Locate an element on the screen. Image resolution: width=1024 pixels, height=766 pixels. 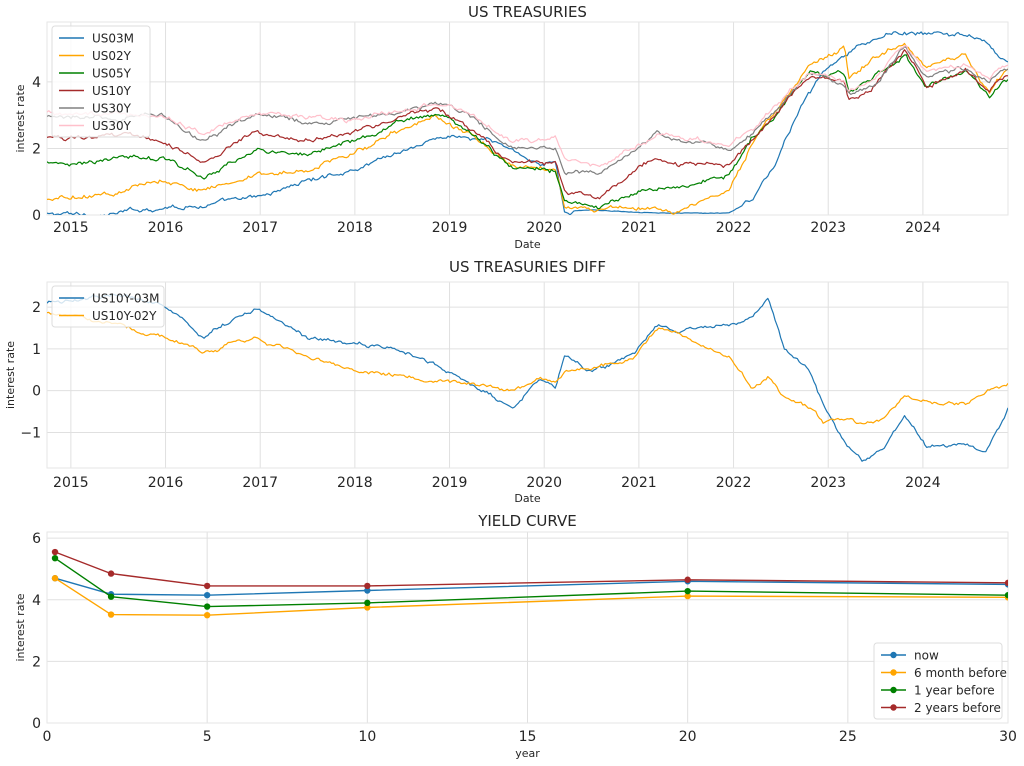
legend-label: 6 month before is located at coordinates (960, 673).